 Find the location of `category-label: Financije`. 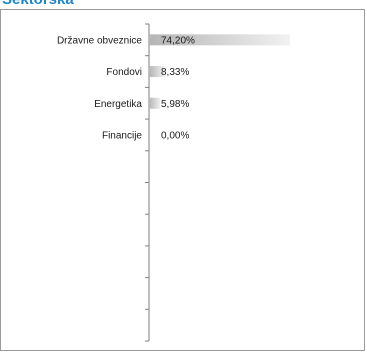

category-label: Financije is located at coordinates (122, 135).